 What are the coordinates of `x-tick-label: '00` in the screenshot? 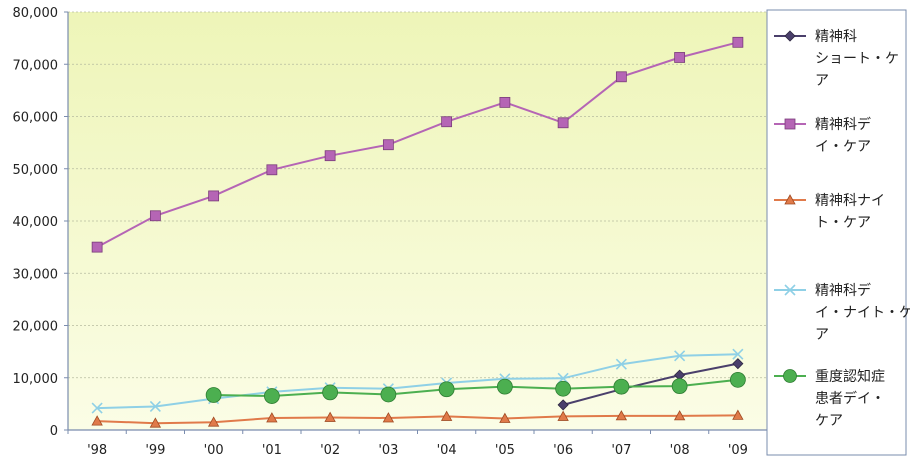 It's located at (214, 450).